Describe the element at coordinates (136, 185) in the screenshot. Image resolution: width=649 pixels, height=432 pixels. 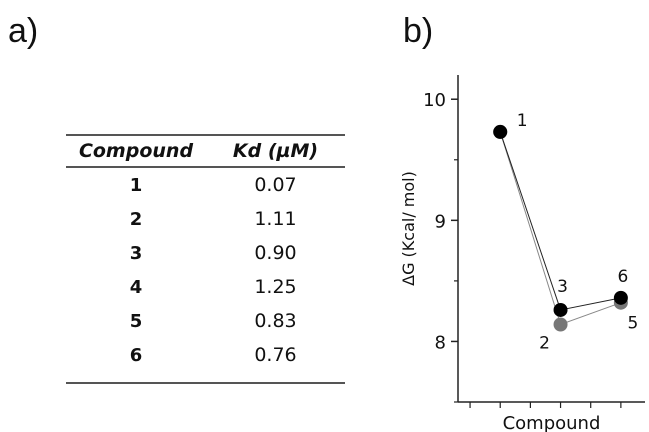
I see `cell-compound: 1` at that location.